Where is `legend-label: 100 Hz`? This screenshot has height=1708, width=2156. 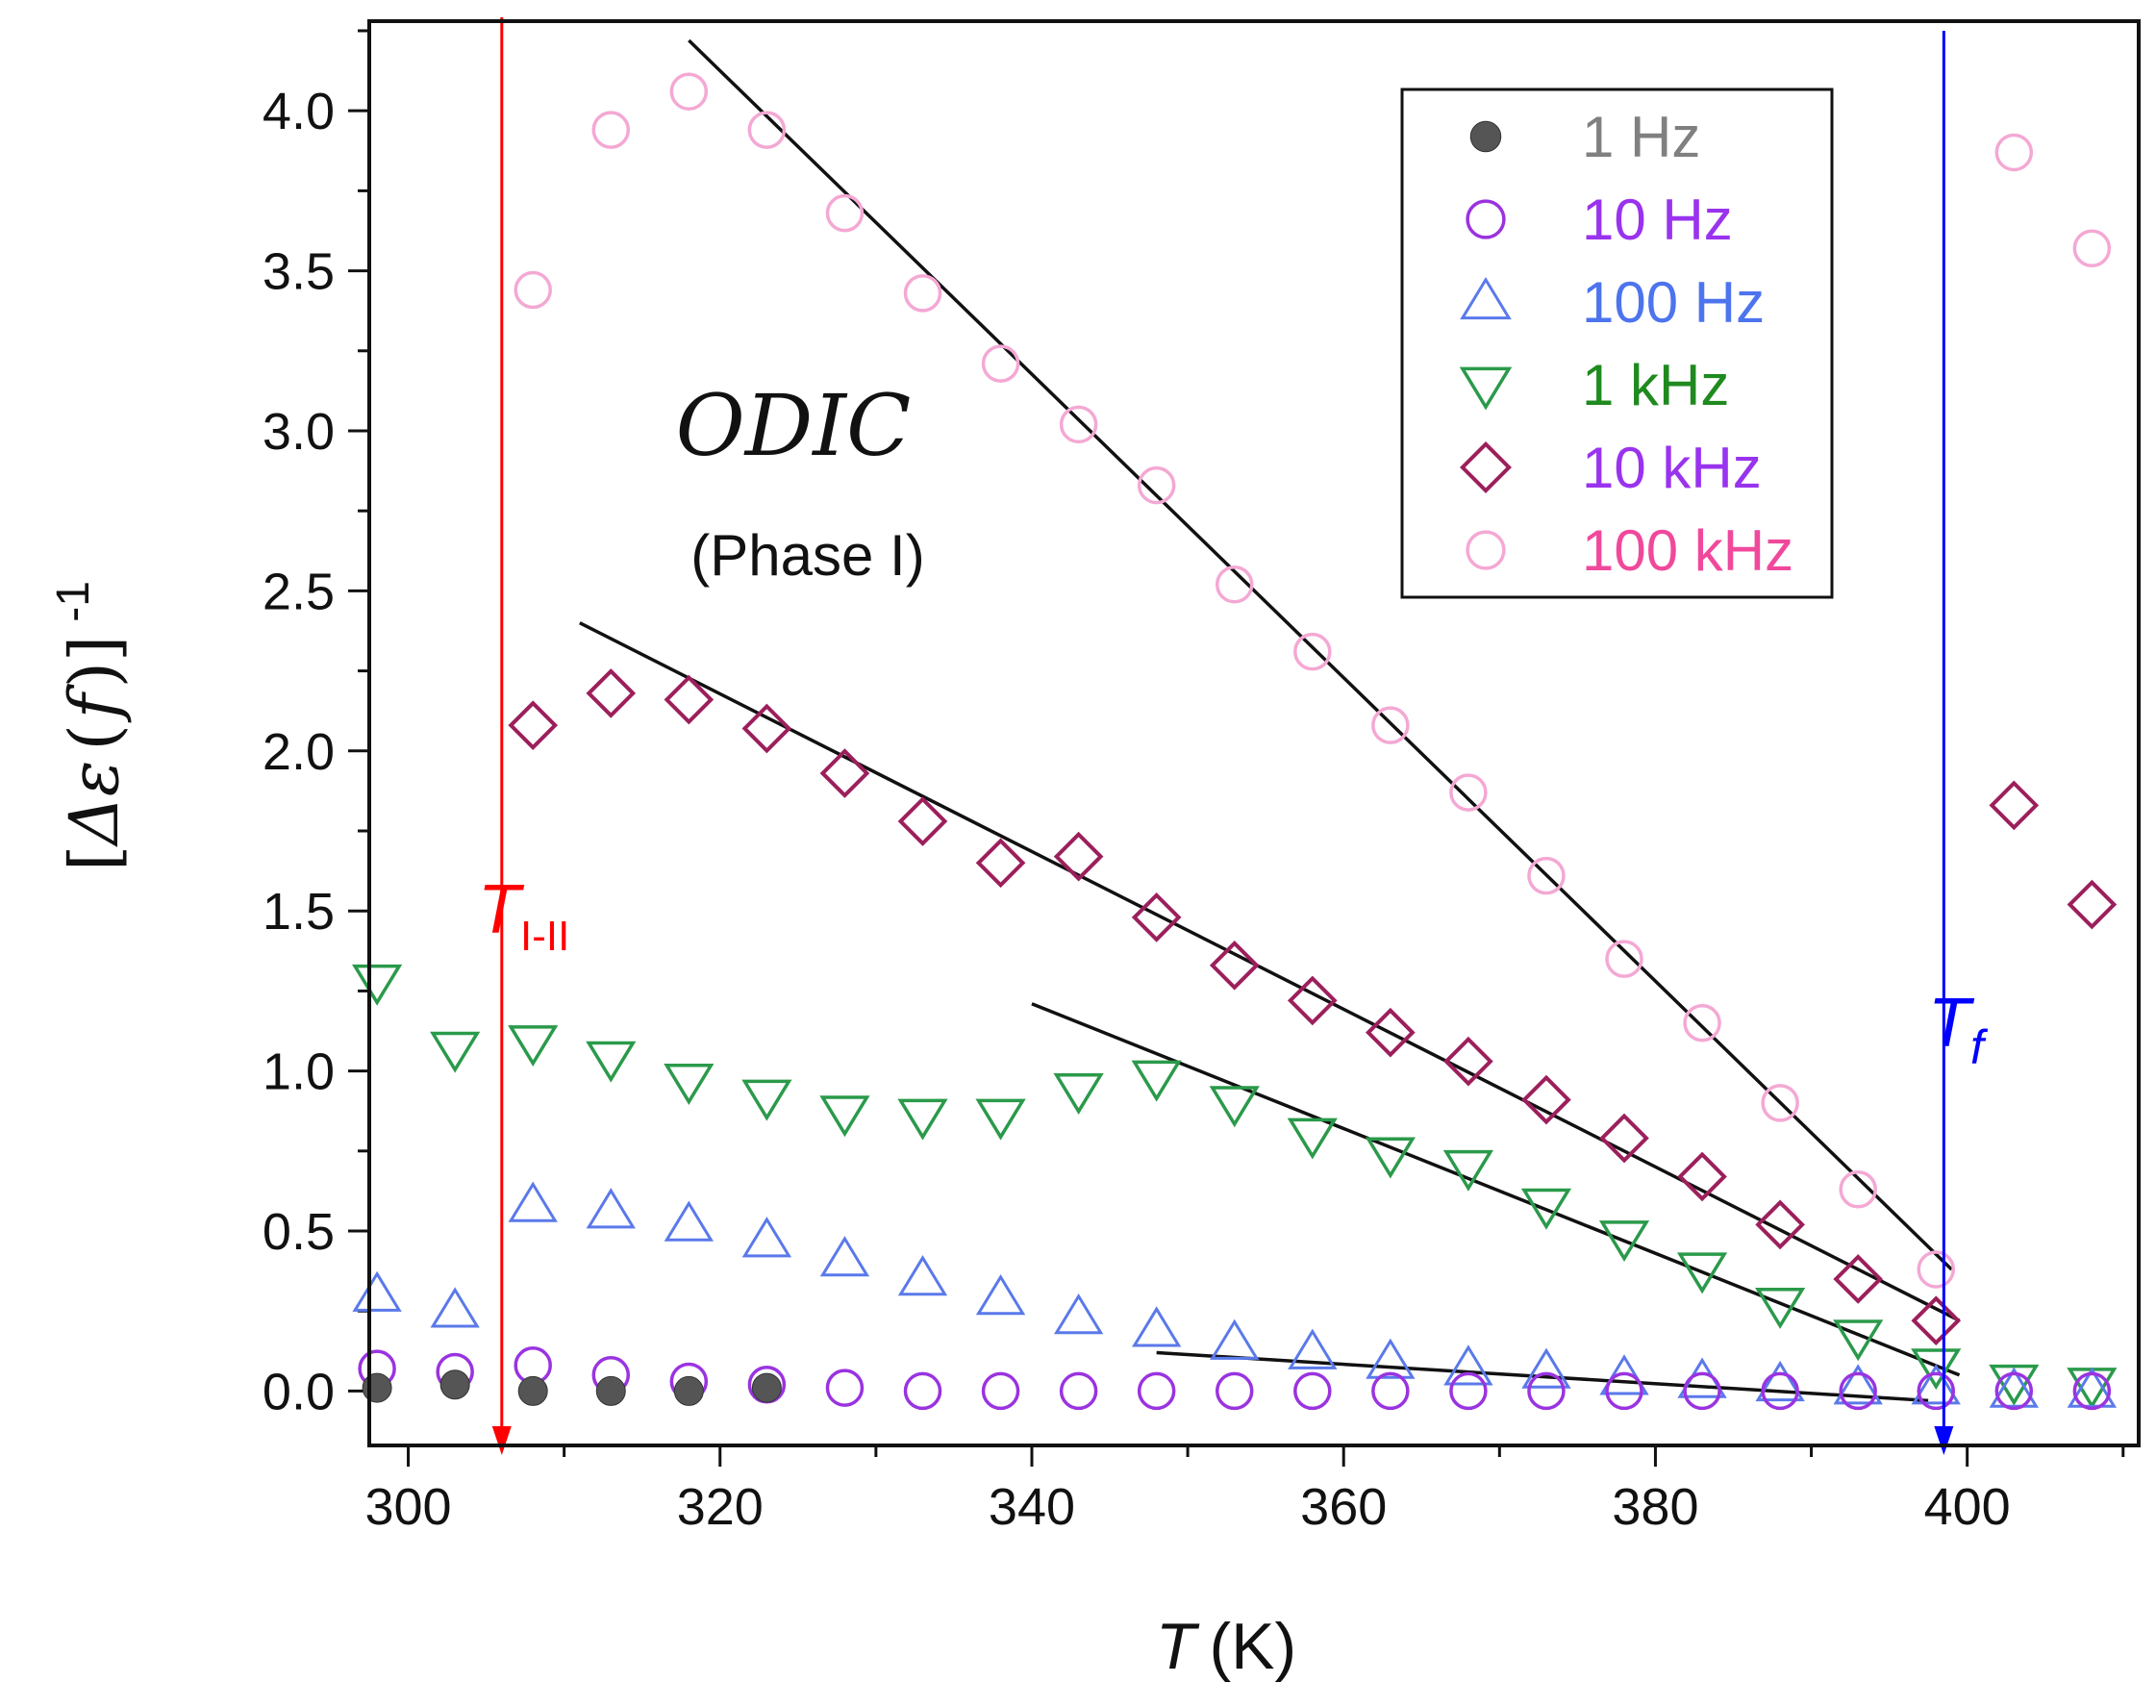
legend-label: 100 Hz is located at coordinates (1673, 302).